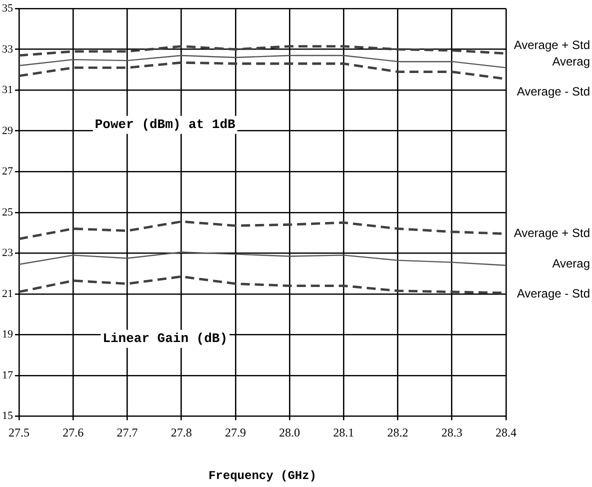  What do you see at coordinates (7, 294) in the screenshot?
I see `y-tick-label: 21` at bounding box center [7, 294].